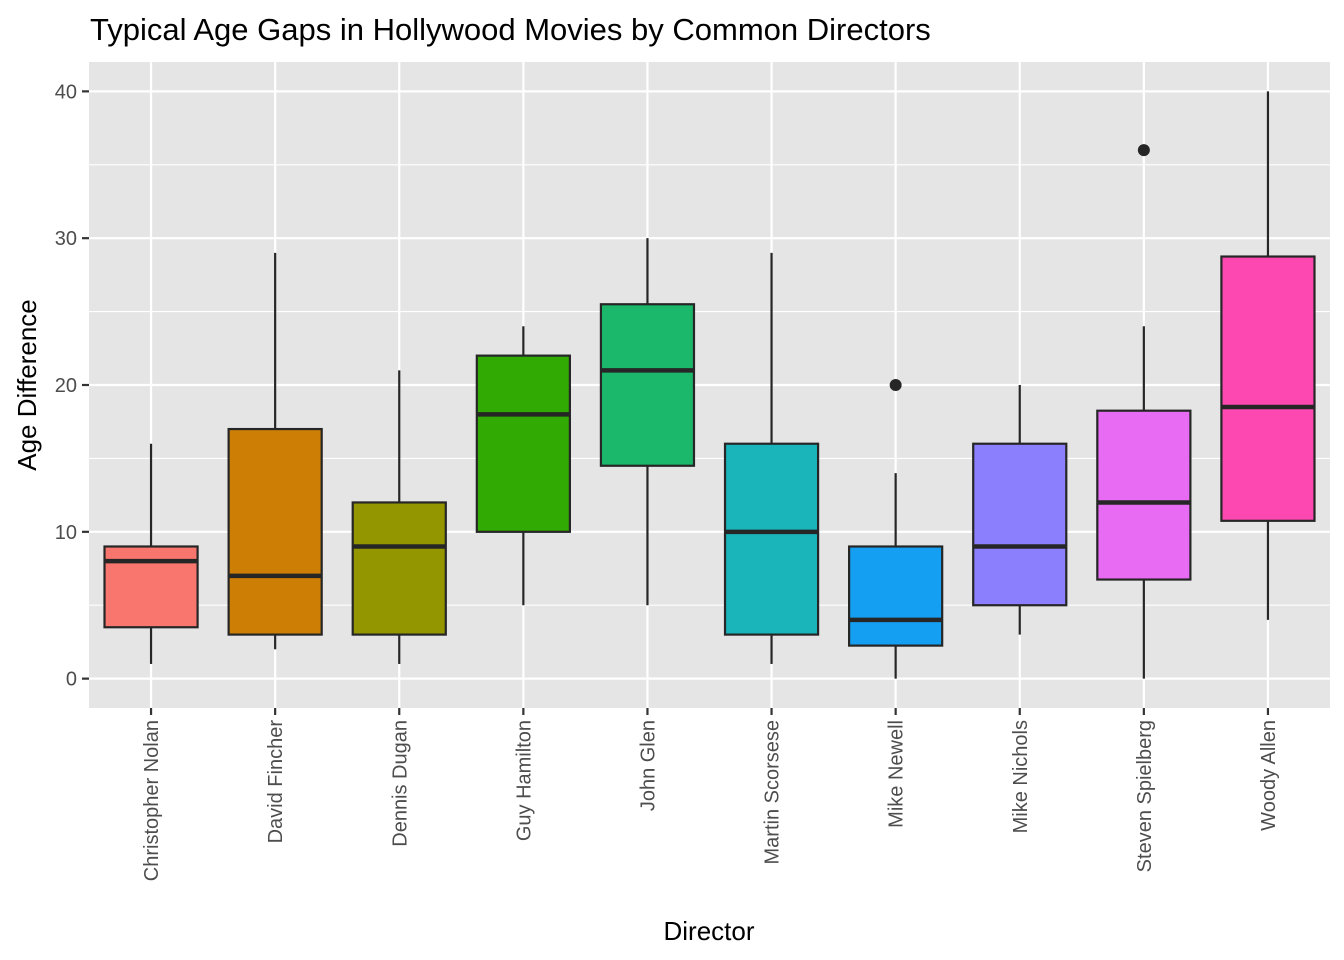 The height and width of the screenshot is (960, 1344). I want to click on y-tick-label: 0, so click(71, 680).